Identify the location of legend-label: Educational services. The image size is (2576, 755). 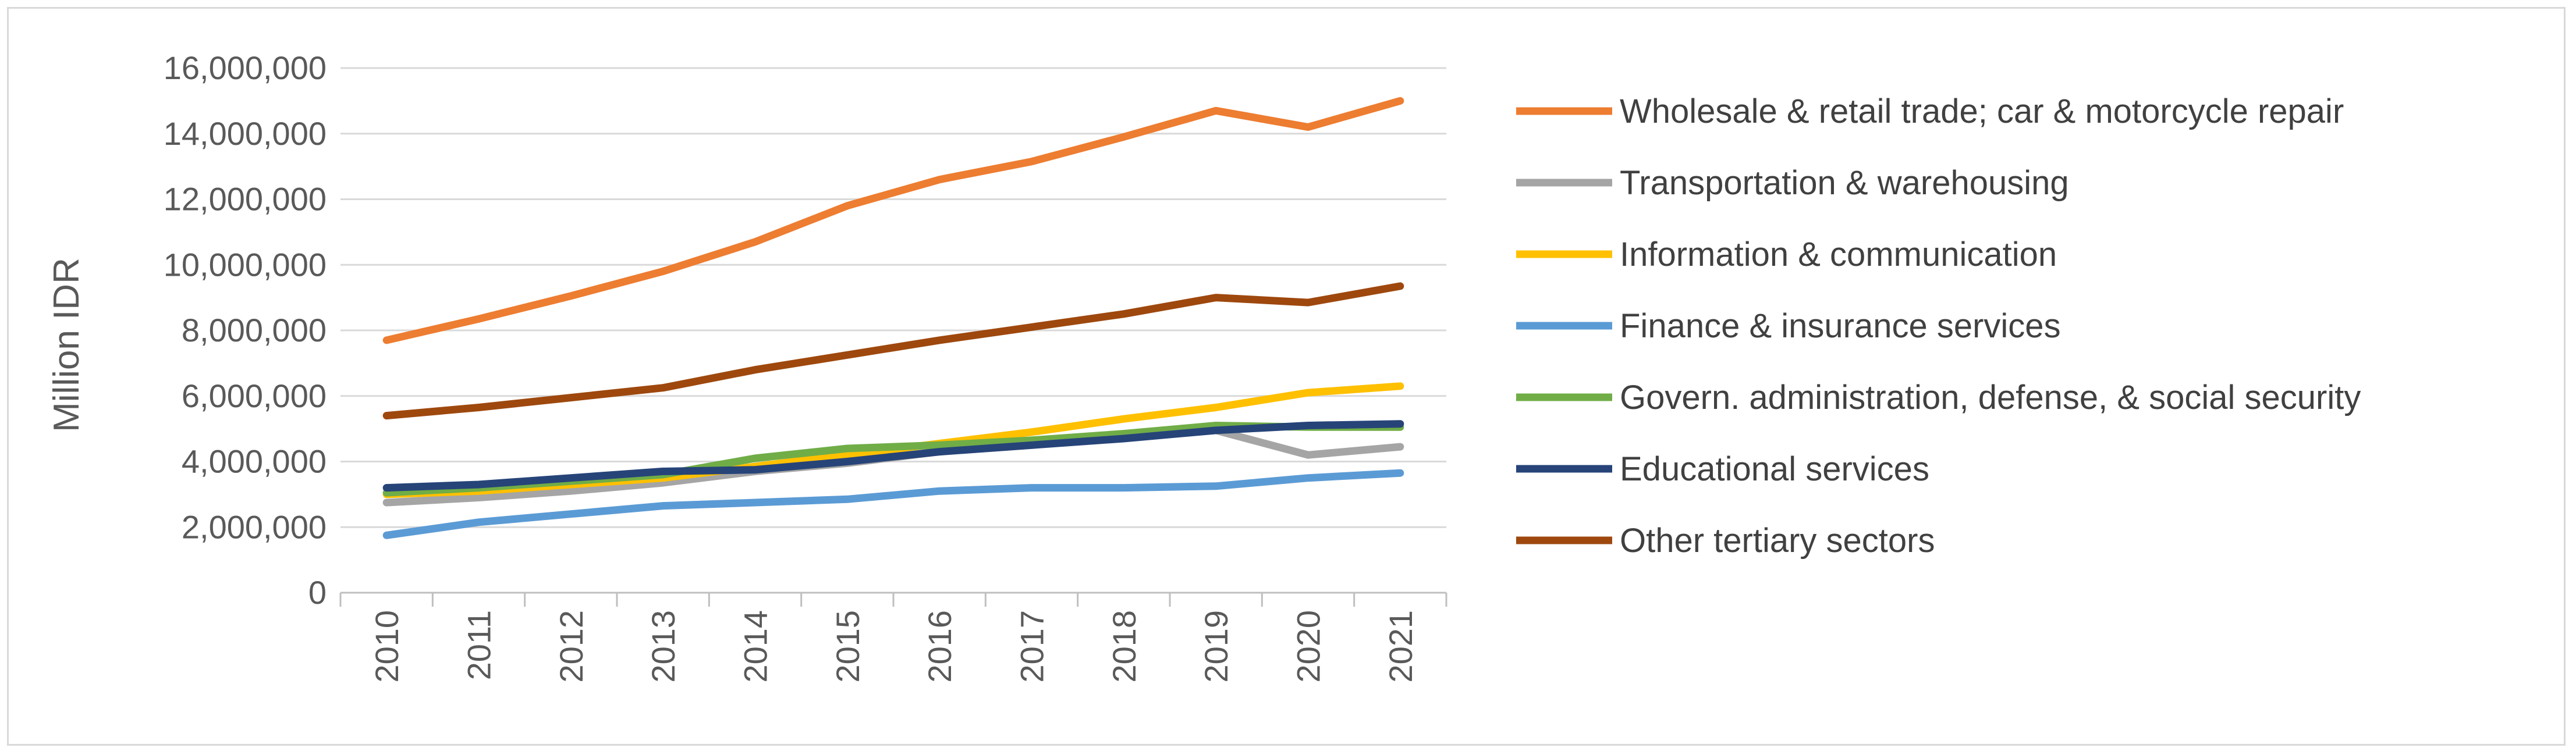
(1775, 469).